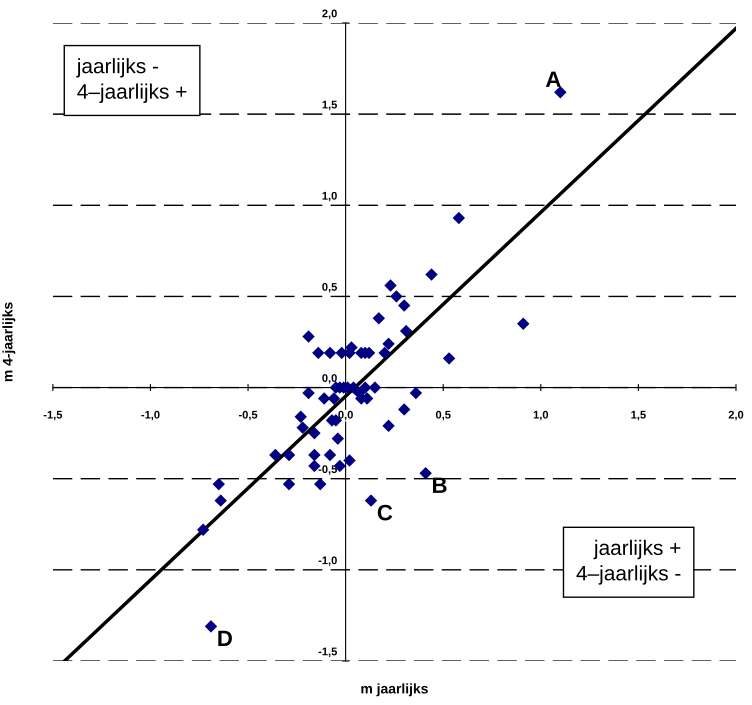  Describe the element at coordinates (541, 415) in the screenshot. I see `x-tick-label: 1,0` at that location.